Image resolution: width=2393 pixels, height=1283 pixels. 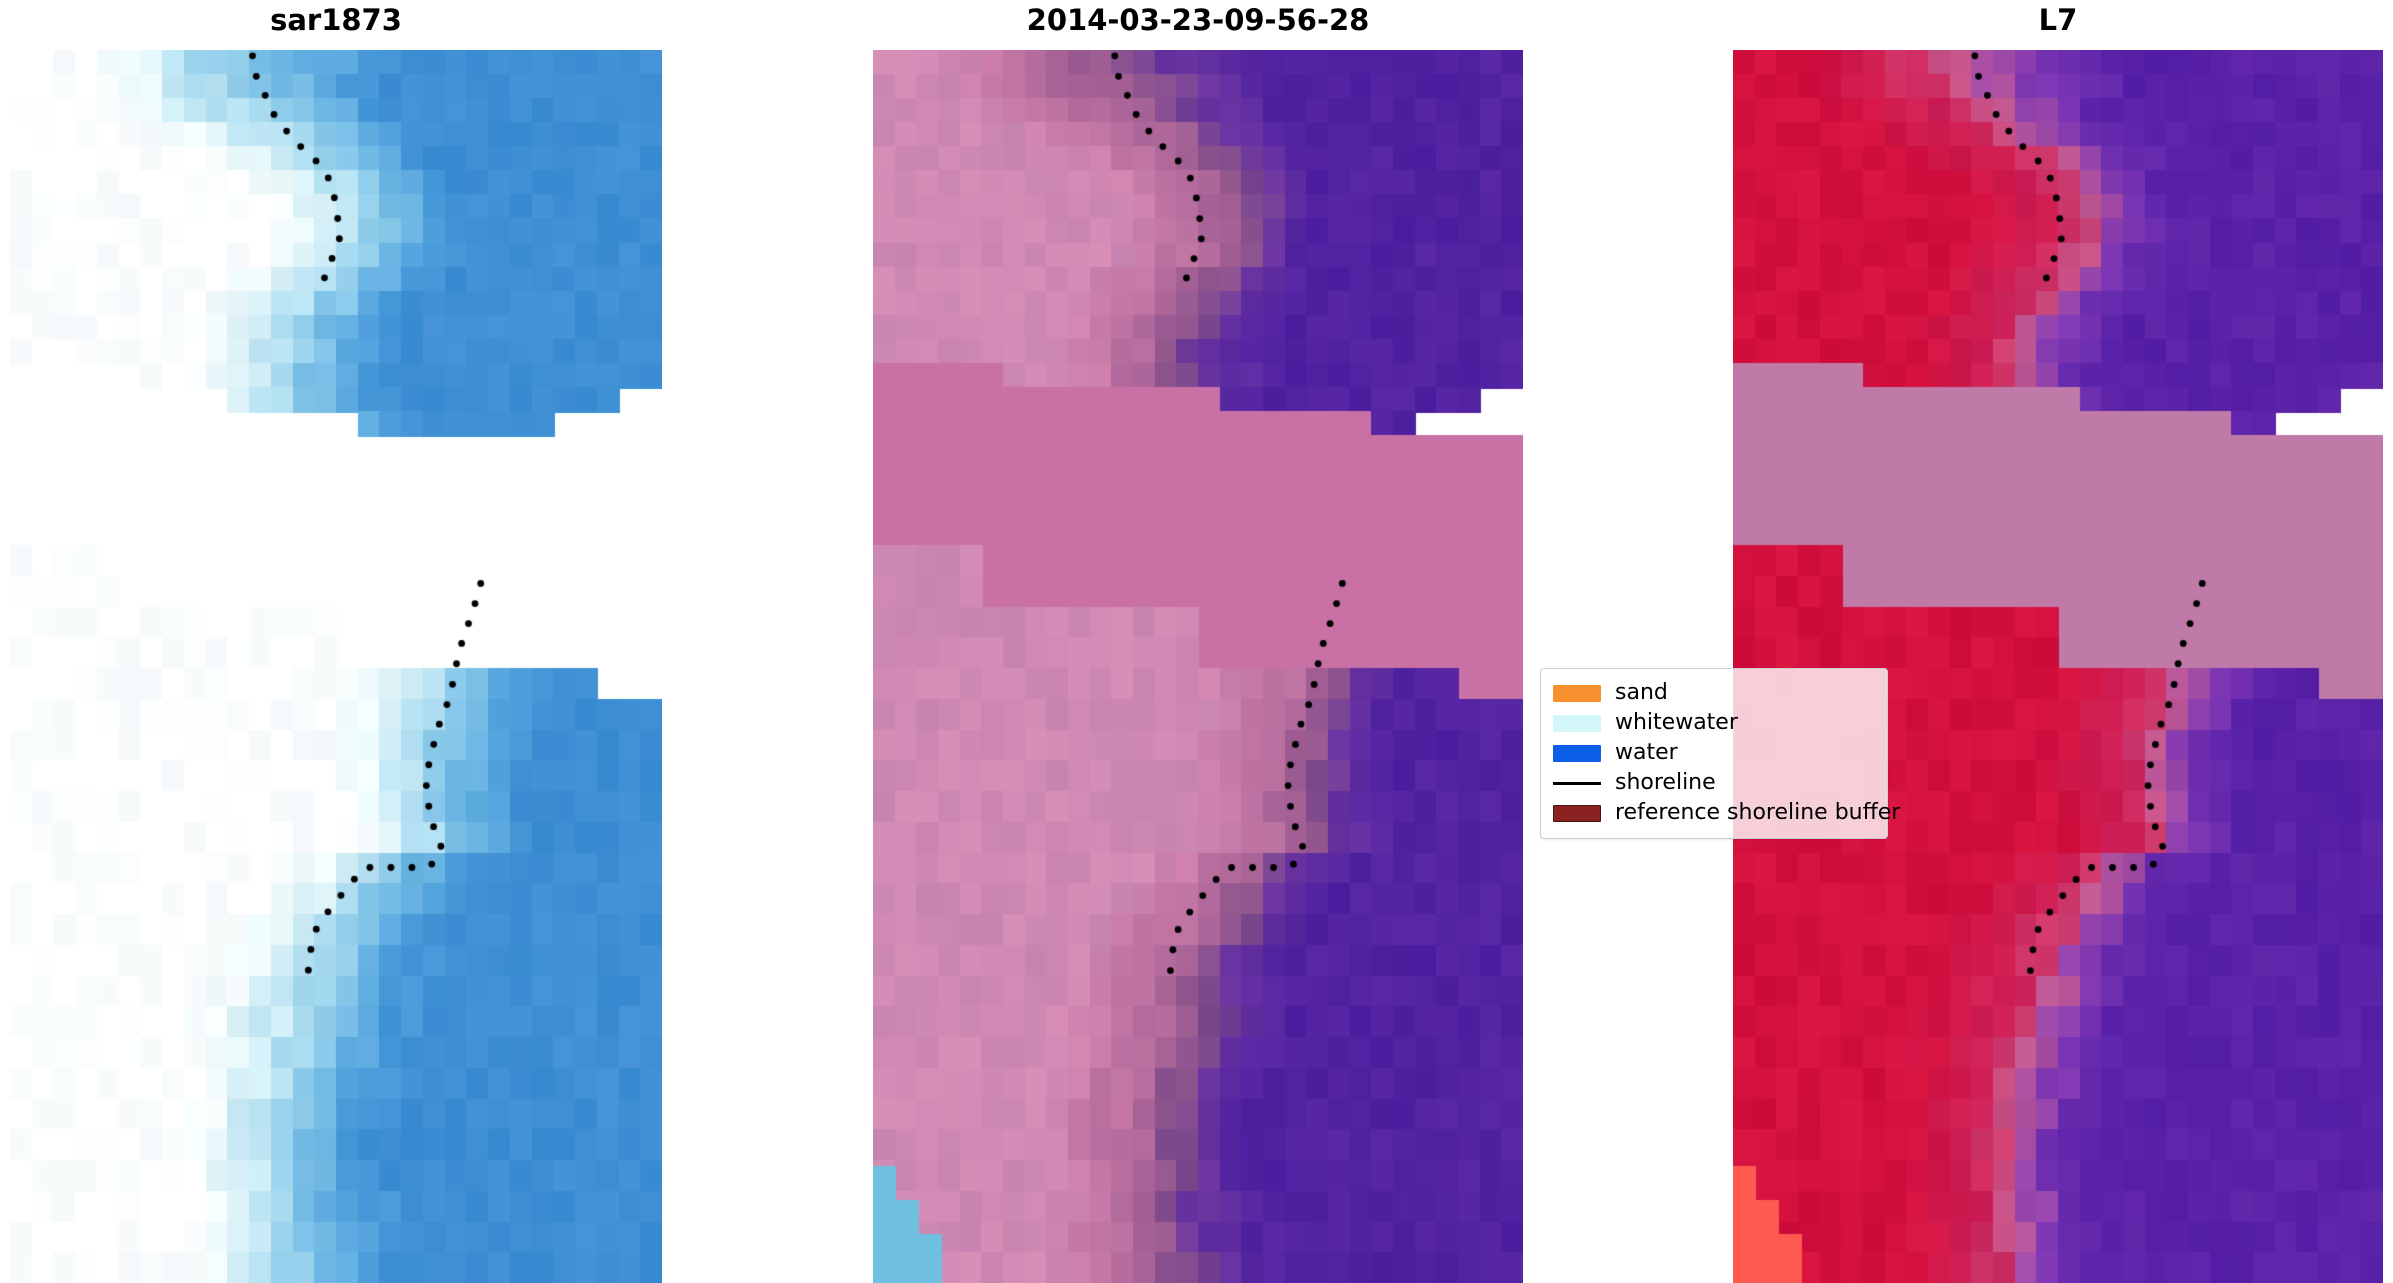 I want to click on legend-item-whitewater: whitewater, so click(x=1714, y=723).